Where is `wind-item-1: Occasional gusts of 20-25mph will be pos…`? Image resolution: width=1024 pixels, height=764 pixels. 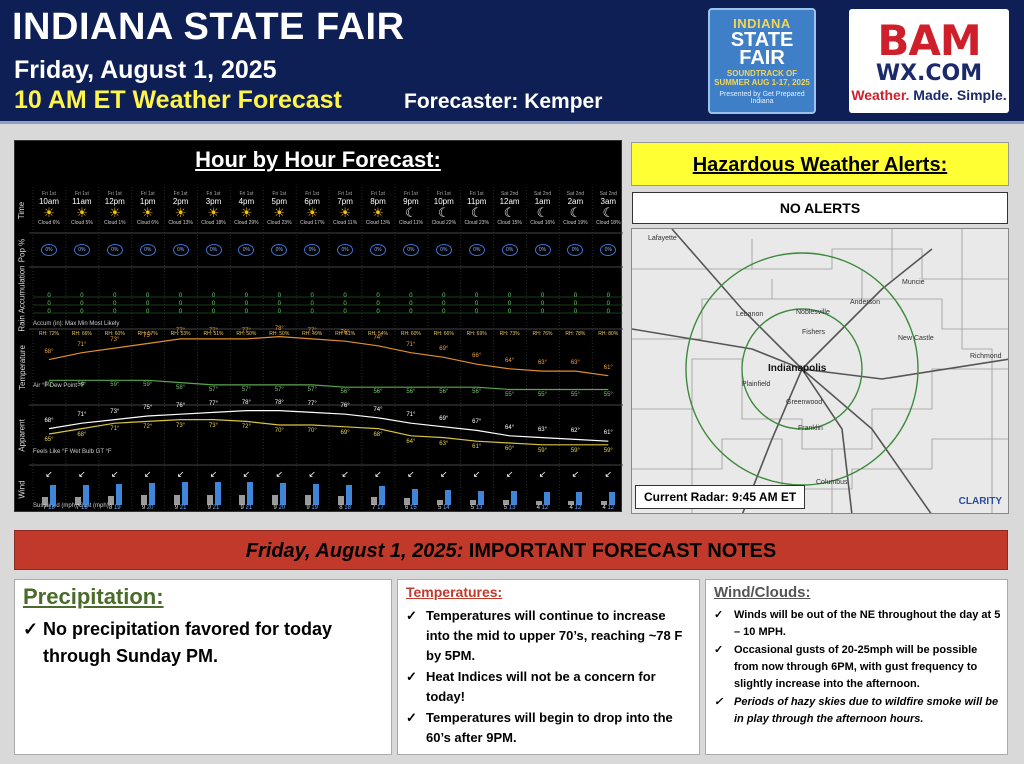 wind-item-1: Occasional gusts of 20-25mph will be pos… is located at coordinates (856, 667).